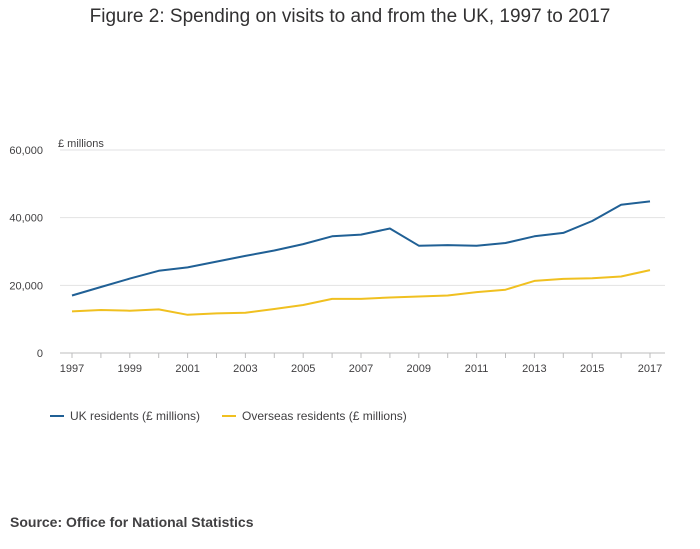  I want to click on series-line-overseas-residents, so click(361, 292).